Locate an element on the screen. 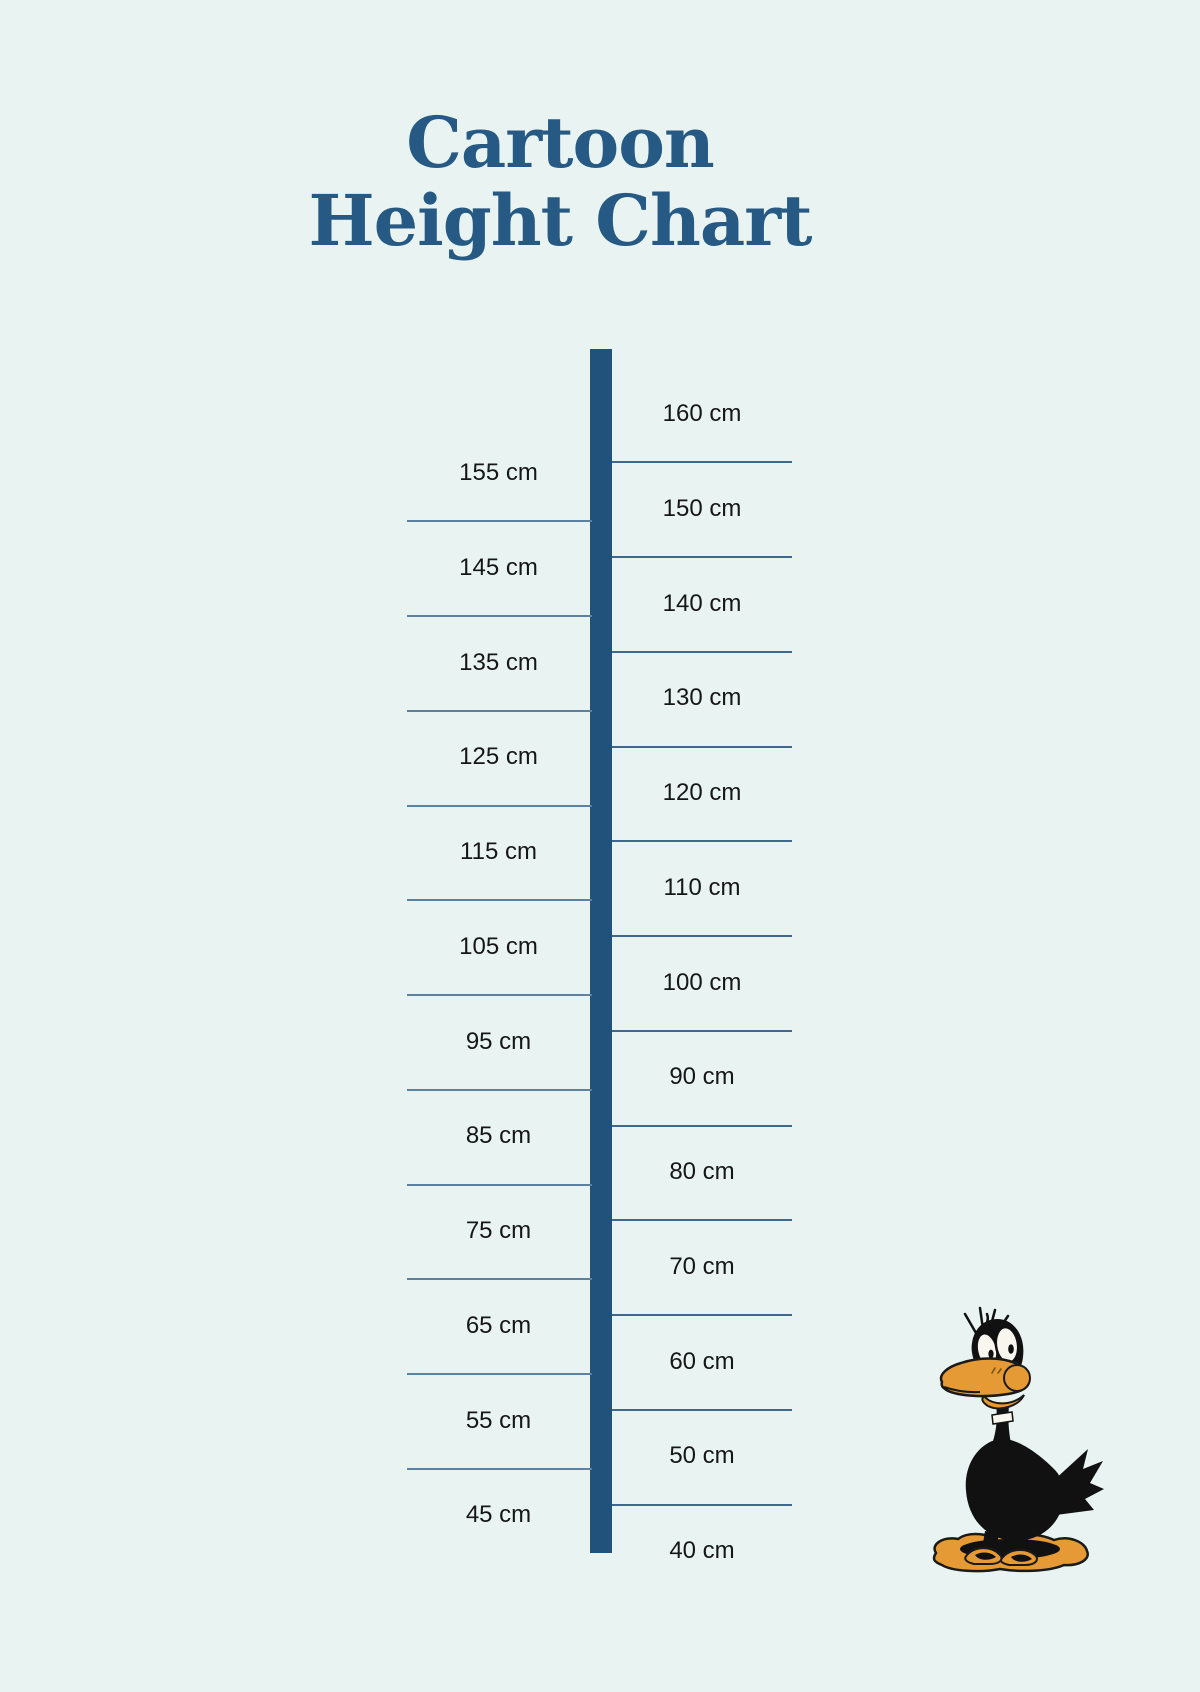 The height and width of the screenshot is (1692, 1200). scale-label-left: 45 cm is located at coordinates (498, 1515).